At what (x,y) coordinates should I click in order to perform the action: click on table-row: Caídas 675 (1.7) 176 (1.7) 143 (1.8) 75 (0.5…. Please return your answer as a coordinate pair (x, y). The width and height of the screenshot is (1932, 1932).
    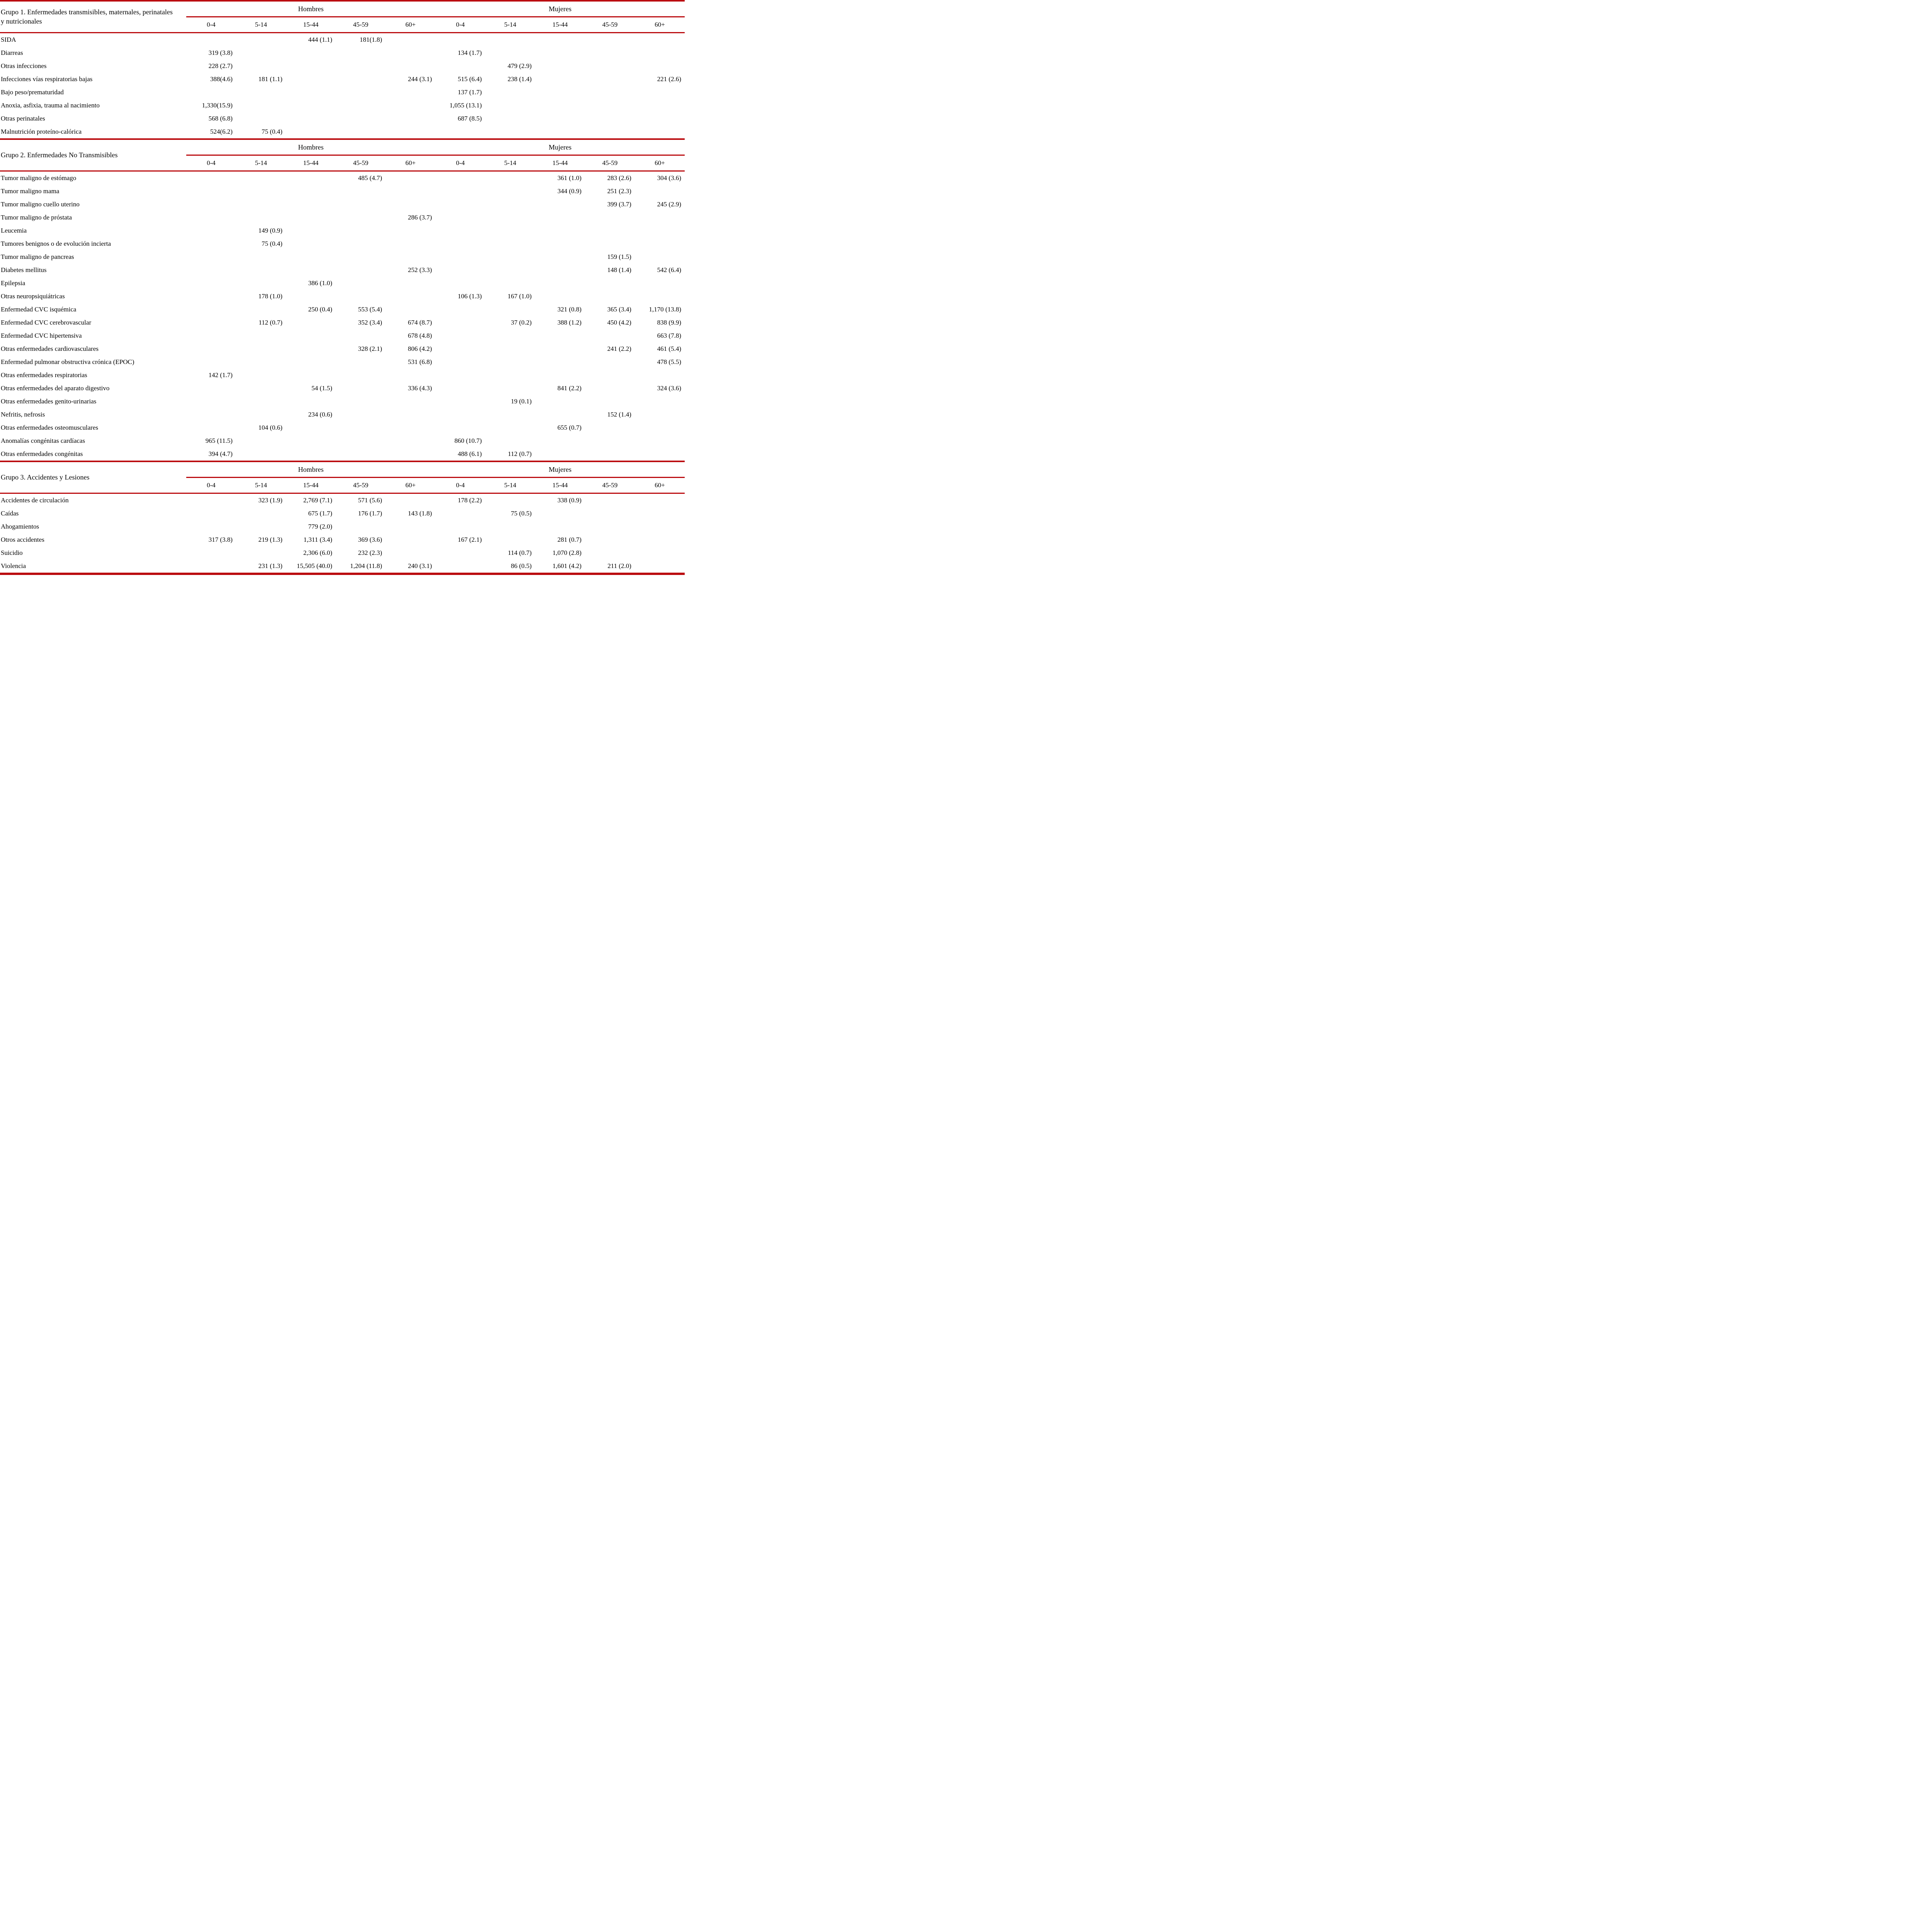
    Looking at the image, I should click on (342, 514).